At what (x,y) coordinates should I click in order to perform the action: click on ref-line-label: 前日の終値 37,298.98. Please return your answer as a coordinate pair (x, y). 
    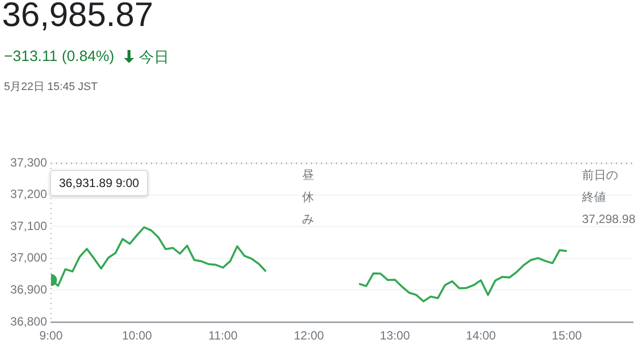
    Looking at the image, I should click on (609, 197).